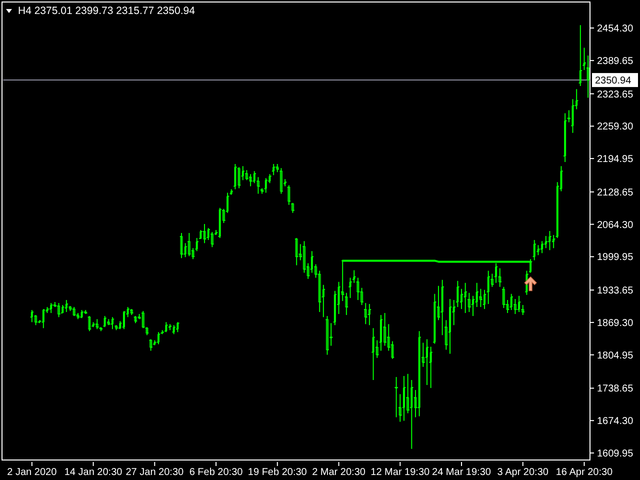  What do you see at coordinates (107, 11) in the screenshot?
I see `chart-title: H4 2375.01 2399.73 2315.77 2350.94` at bounding box center [107, 11].